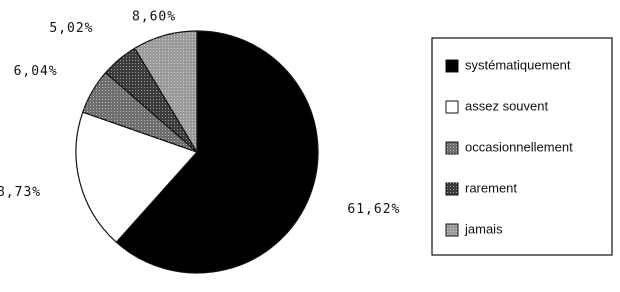  What do you see at coordinates (71, 28) in the screenshot?
I see `value-label: 5,02%` at bounding box center [71, 28].